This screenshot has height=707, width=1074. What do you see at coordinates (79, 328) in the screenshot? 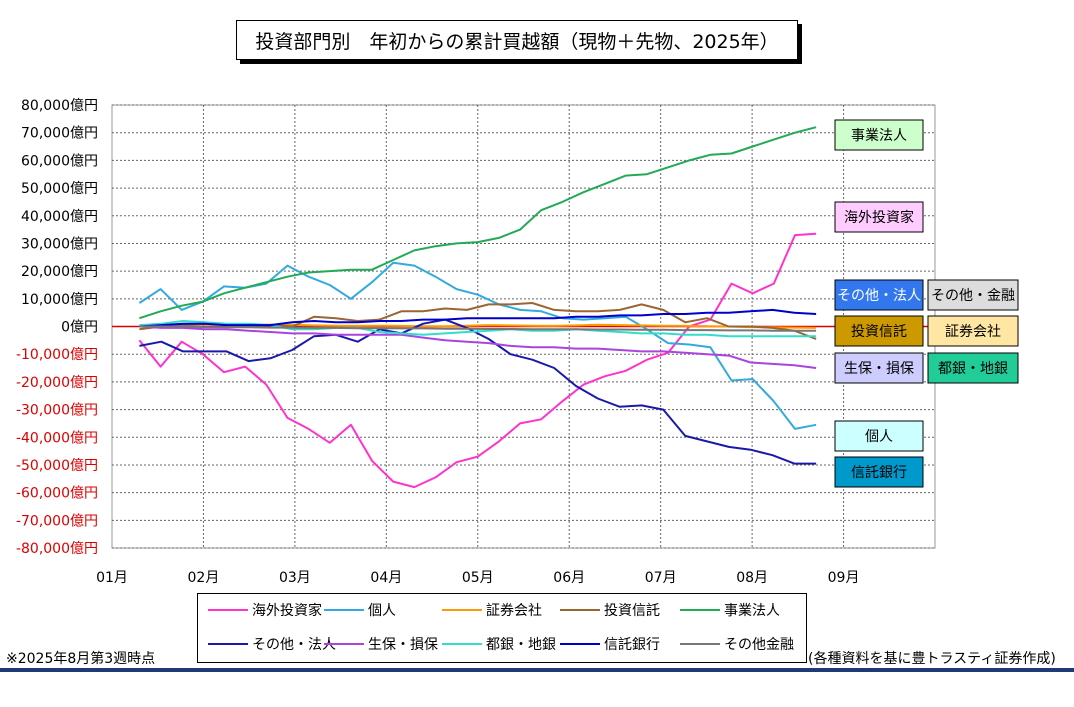
I see `y-tick-label: 0億円` at bounding box center [79, 328].